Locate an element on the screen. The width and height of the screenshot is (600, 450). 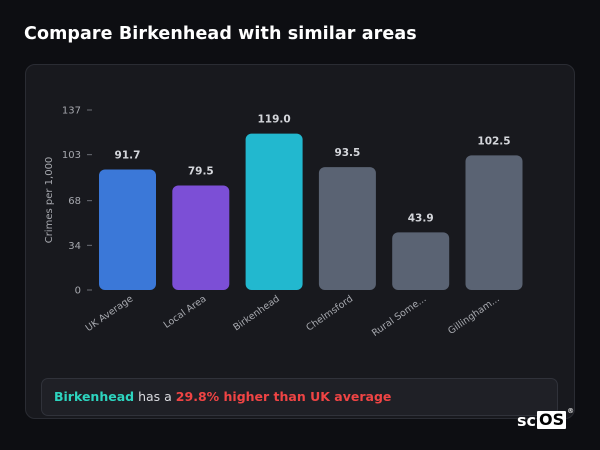
y-axis-label: Crimes per 1,000 is located at coordinates (49, 200).